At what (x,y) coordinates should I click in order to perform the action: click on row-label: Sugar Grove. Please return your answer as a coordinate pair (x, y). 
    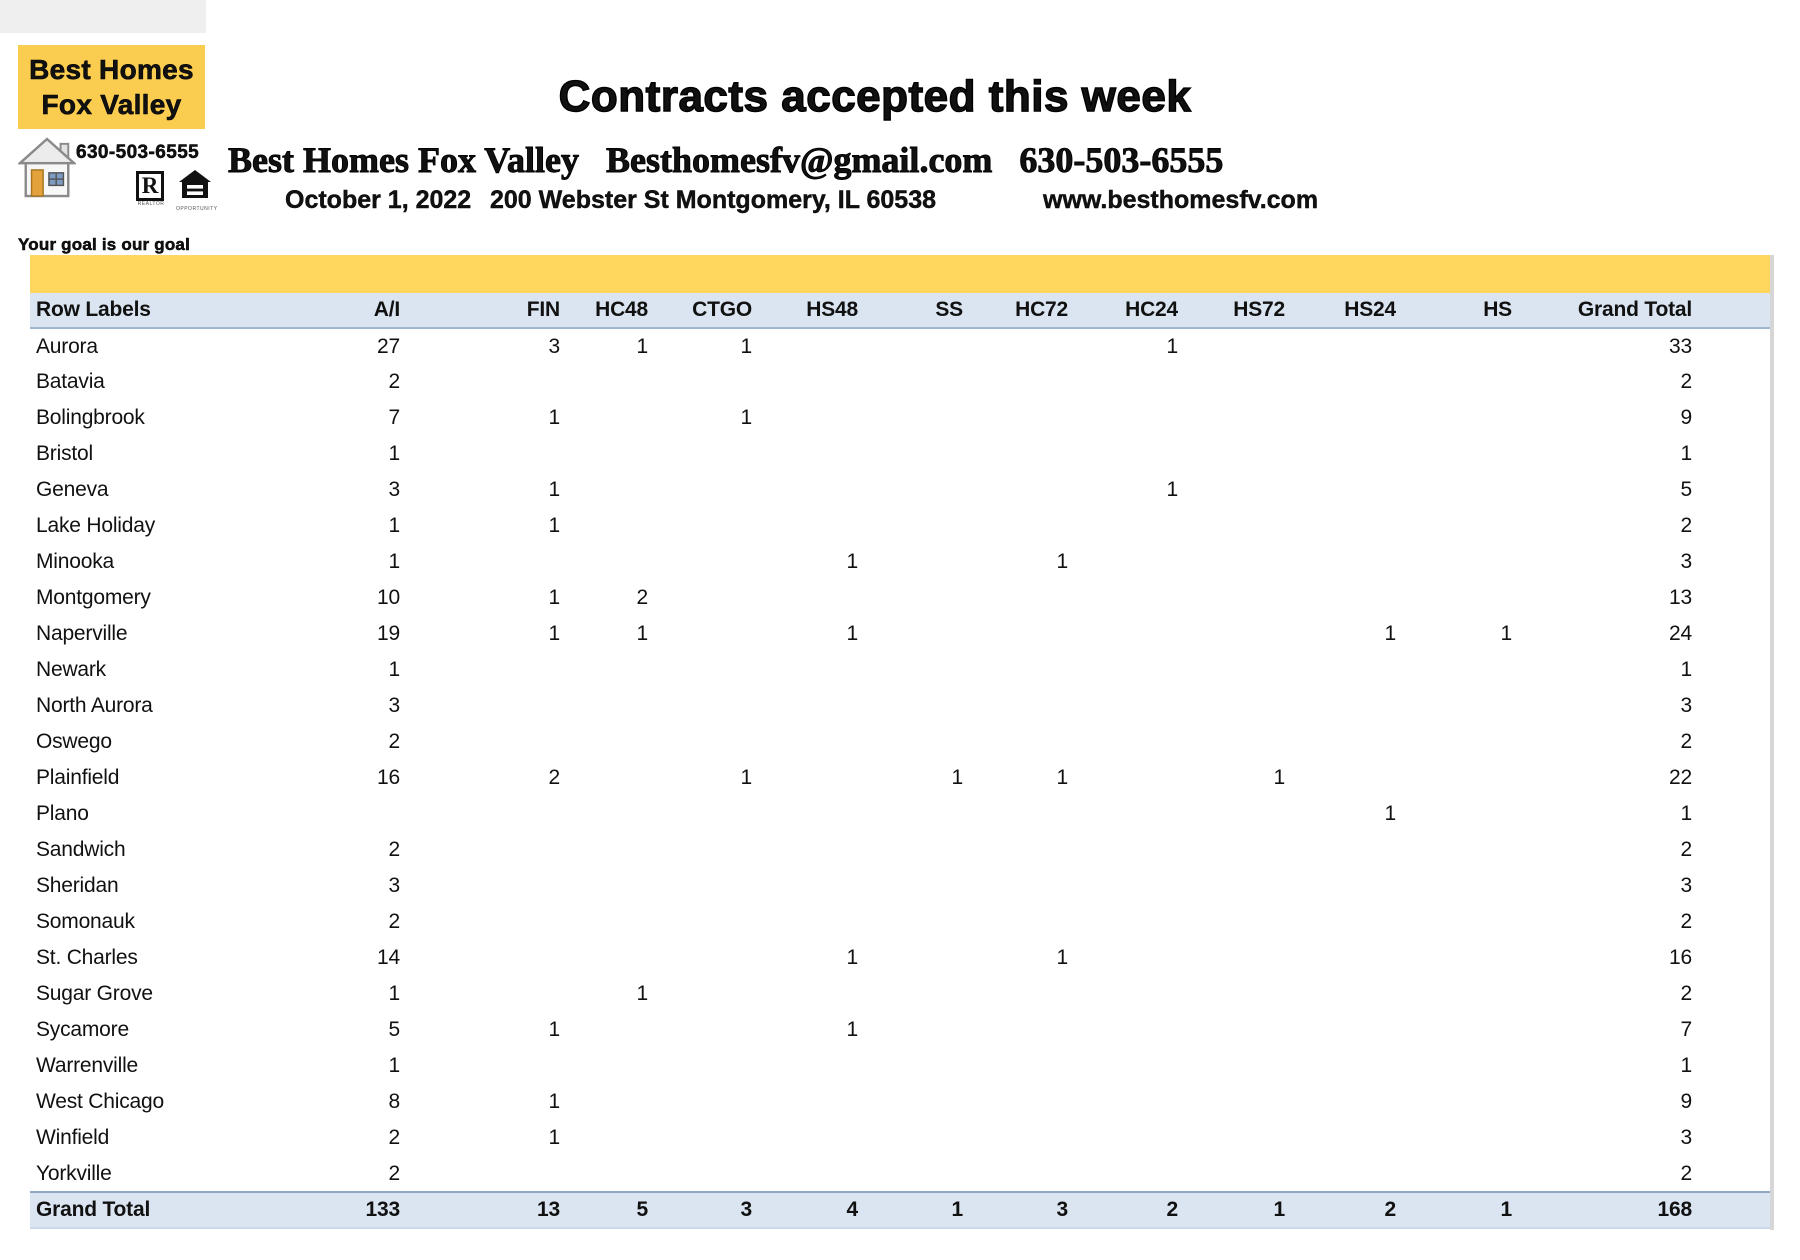
    Looking at the image, I should click on (94, 993).